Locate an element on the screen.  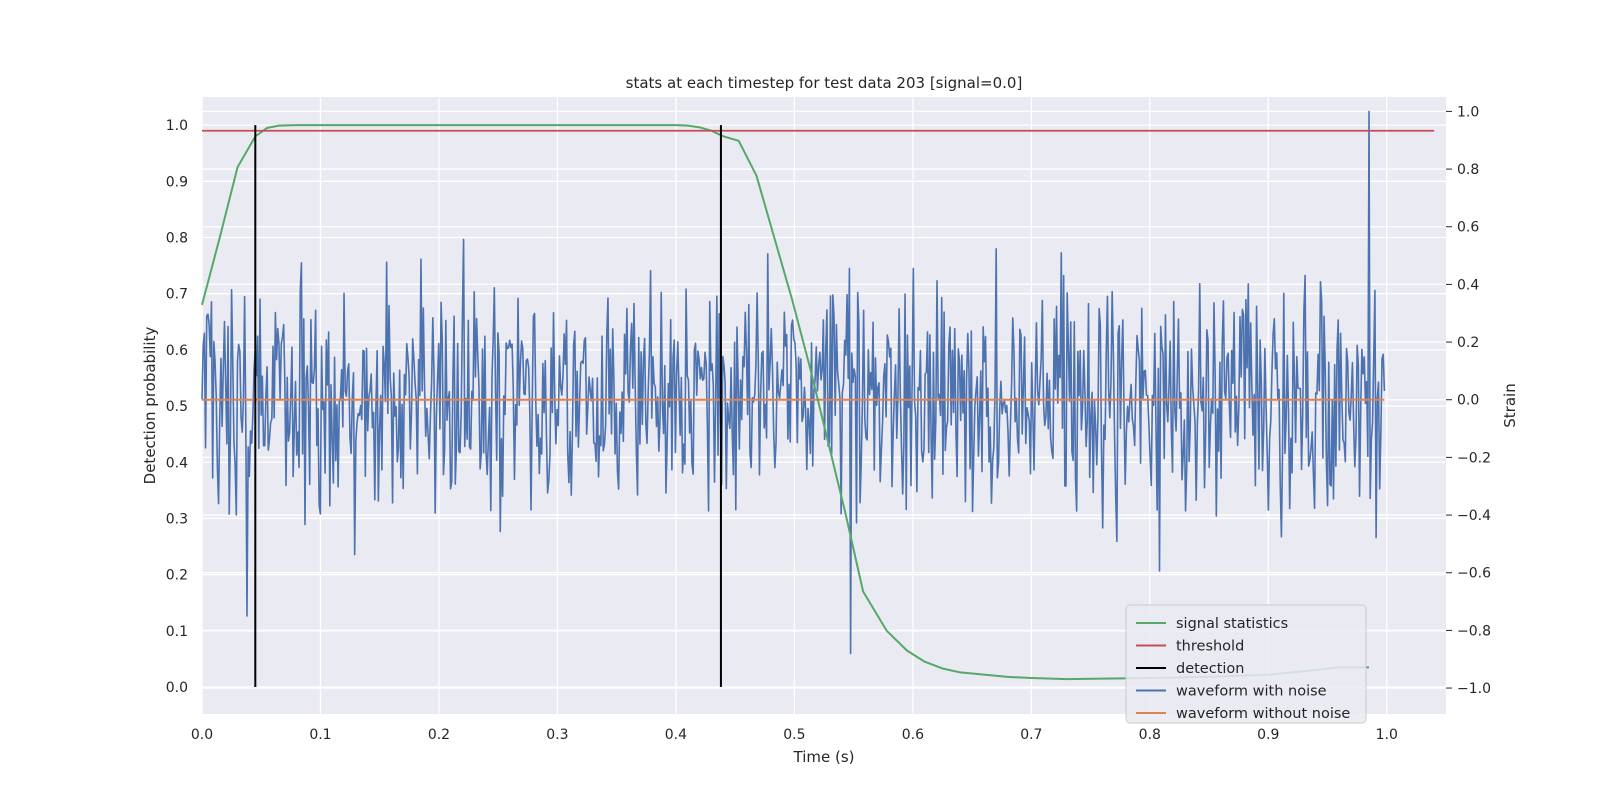
y-tick-label-right: 0.4 is located at coordinates (1468, 285).